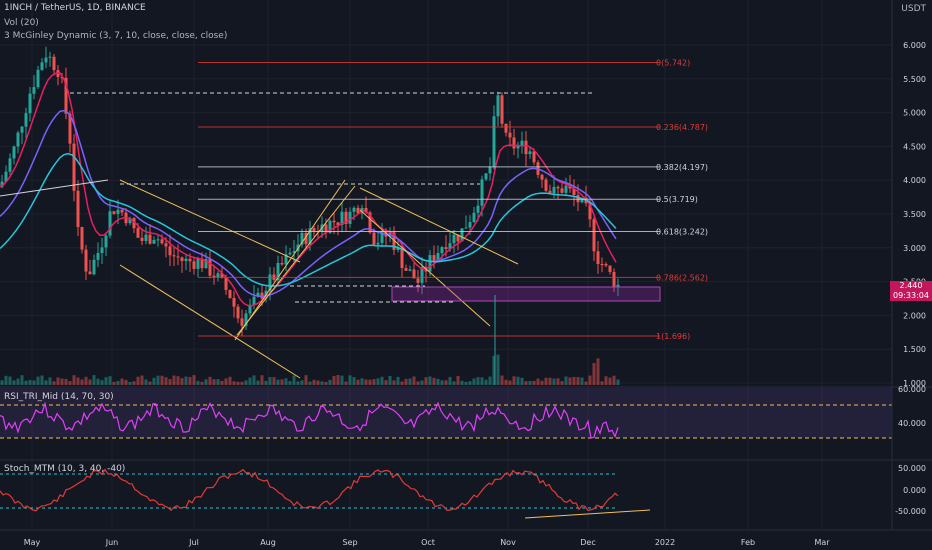  I want to click on stoch-pane, so click(325, 493).